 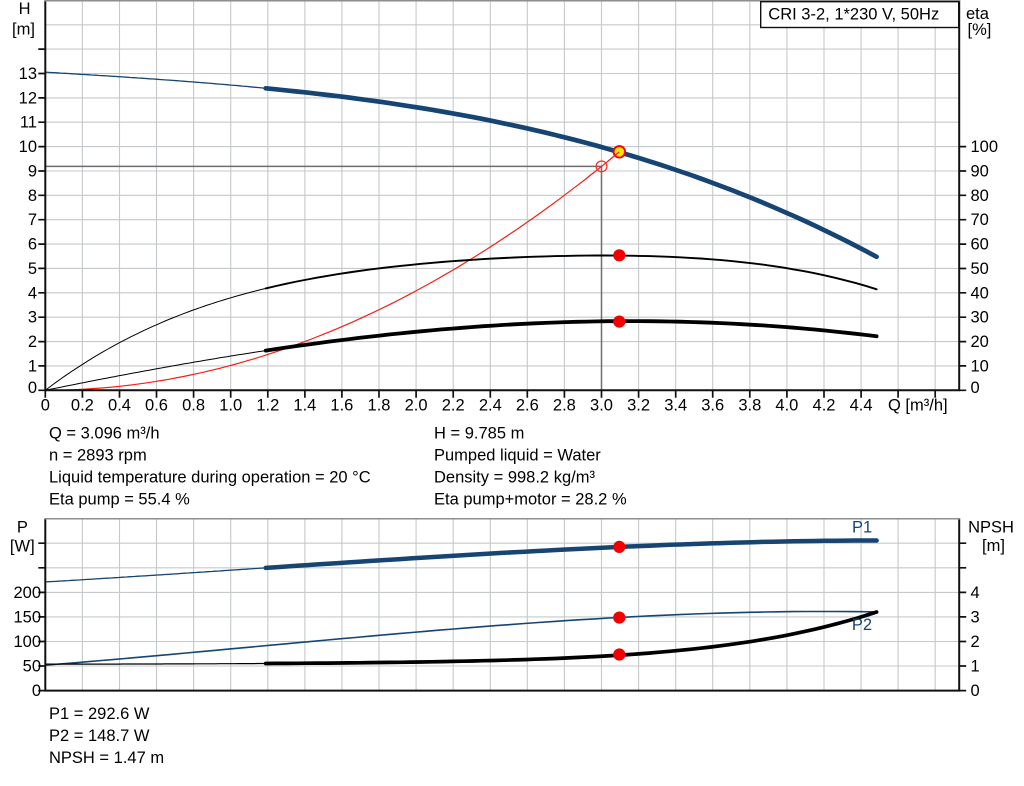 I want to click on svg-text: 70, so click(x=980, y=220).